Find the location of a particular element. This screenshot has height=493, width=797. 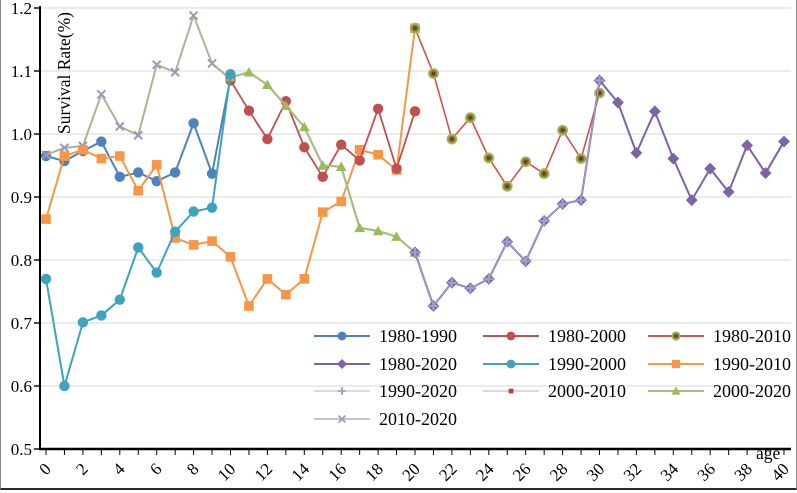

legend-label: 1990-2020 is located at coordinates (418, 391).